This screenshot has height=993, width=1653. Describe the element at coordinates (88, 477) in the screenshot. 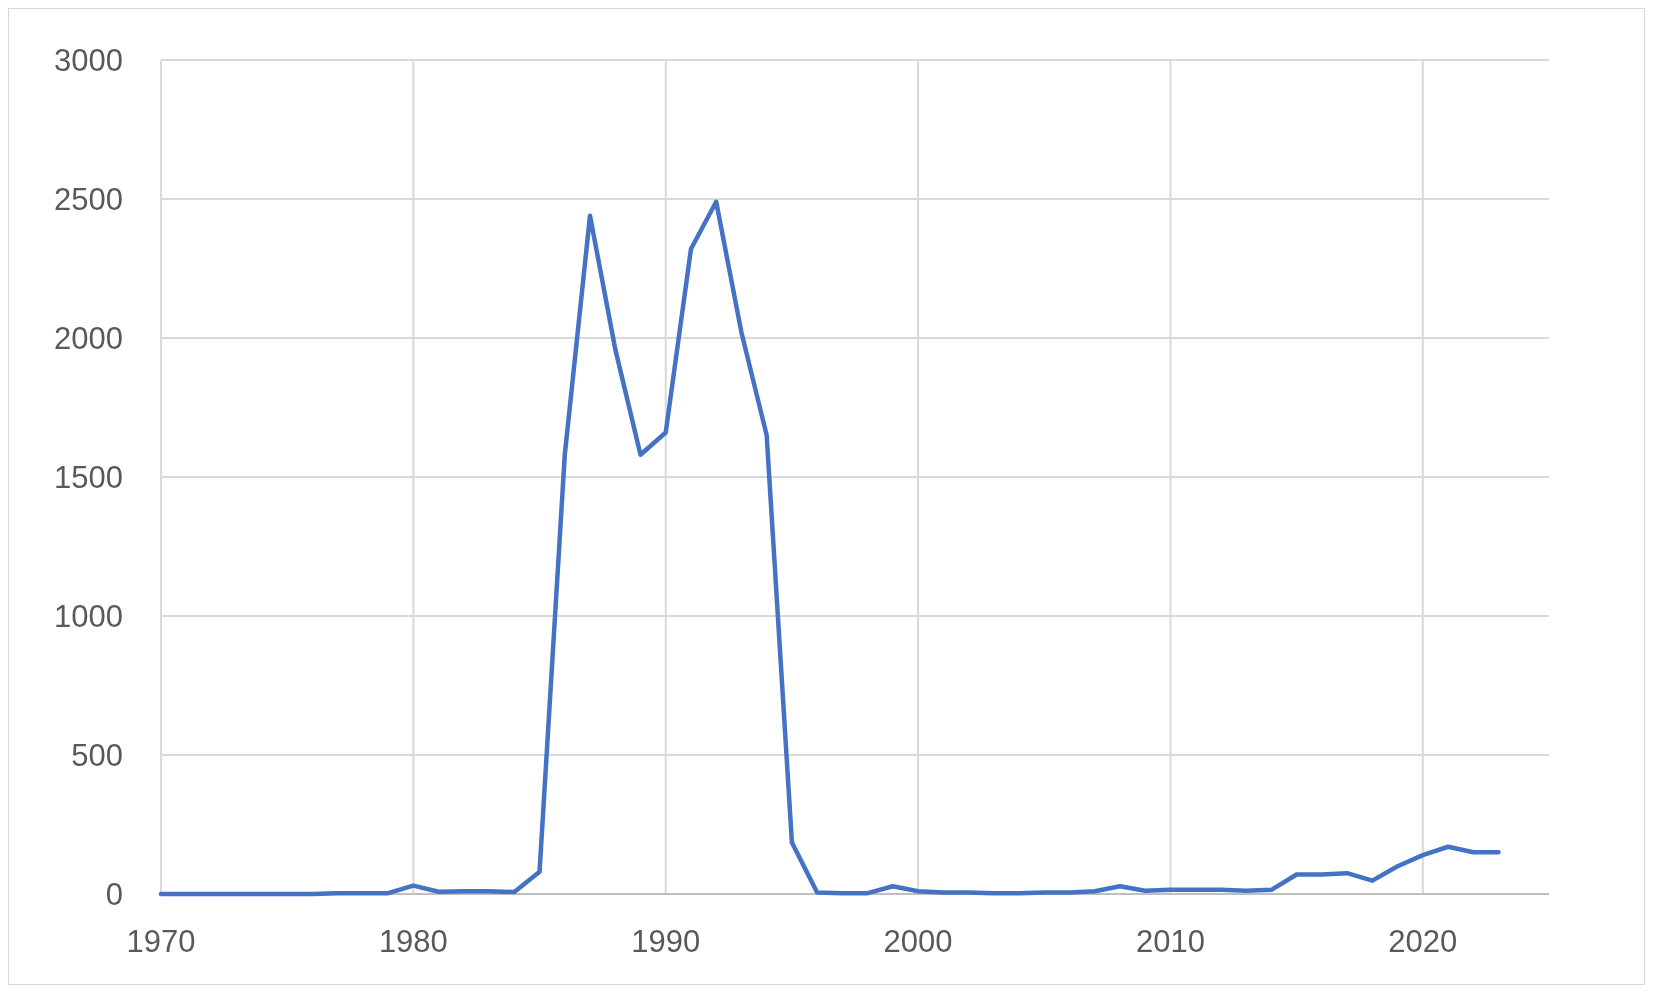

I see `y-tick-label: 1500` at that location.